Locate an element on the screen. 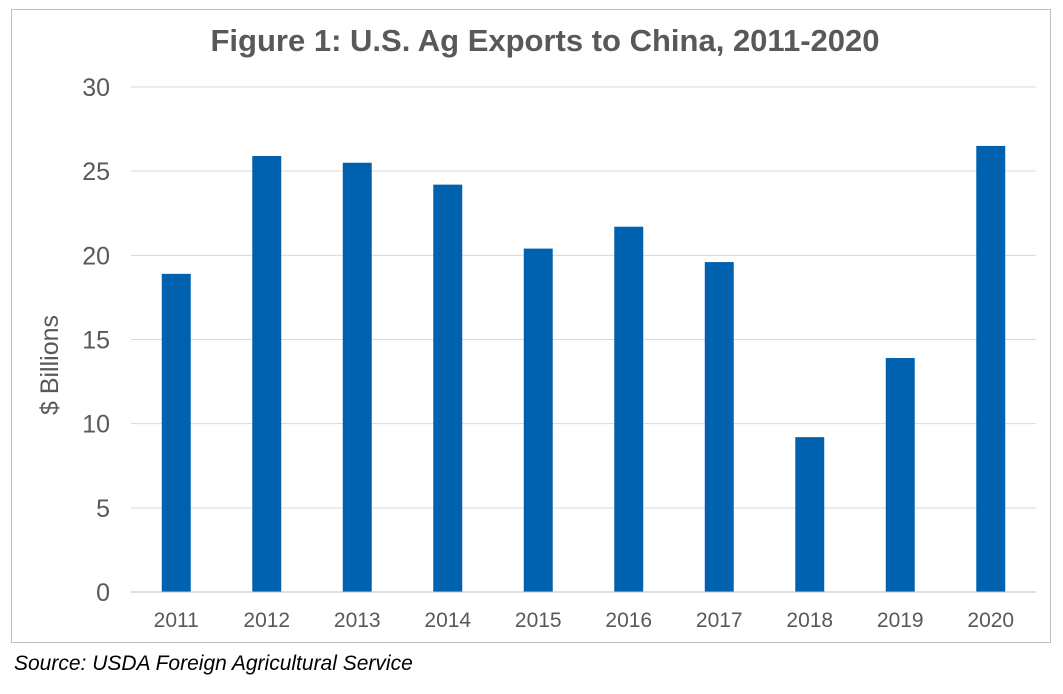 This screenshot has width=1063, height=694. x-tick-label: 2014 is located at coordinates (447, 620).